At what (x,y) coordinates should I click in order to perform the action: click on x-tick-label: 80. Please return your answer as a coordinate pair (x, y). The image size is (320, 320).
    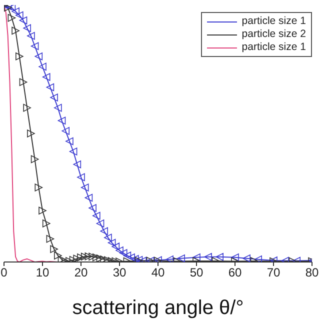
    Looking at the image, I should click on (312, 273).